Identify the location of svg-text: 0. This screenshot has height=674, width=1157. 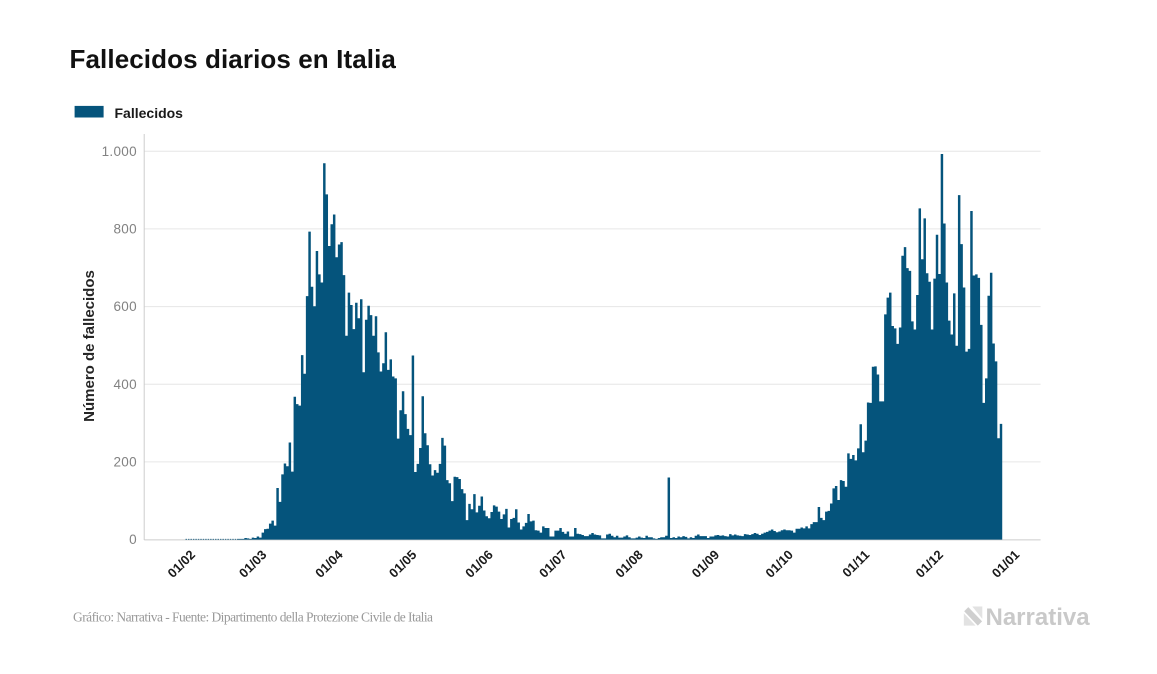
(133, 539).